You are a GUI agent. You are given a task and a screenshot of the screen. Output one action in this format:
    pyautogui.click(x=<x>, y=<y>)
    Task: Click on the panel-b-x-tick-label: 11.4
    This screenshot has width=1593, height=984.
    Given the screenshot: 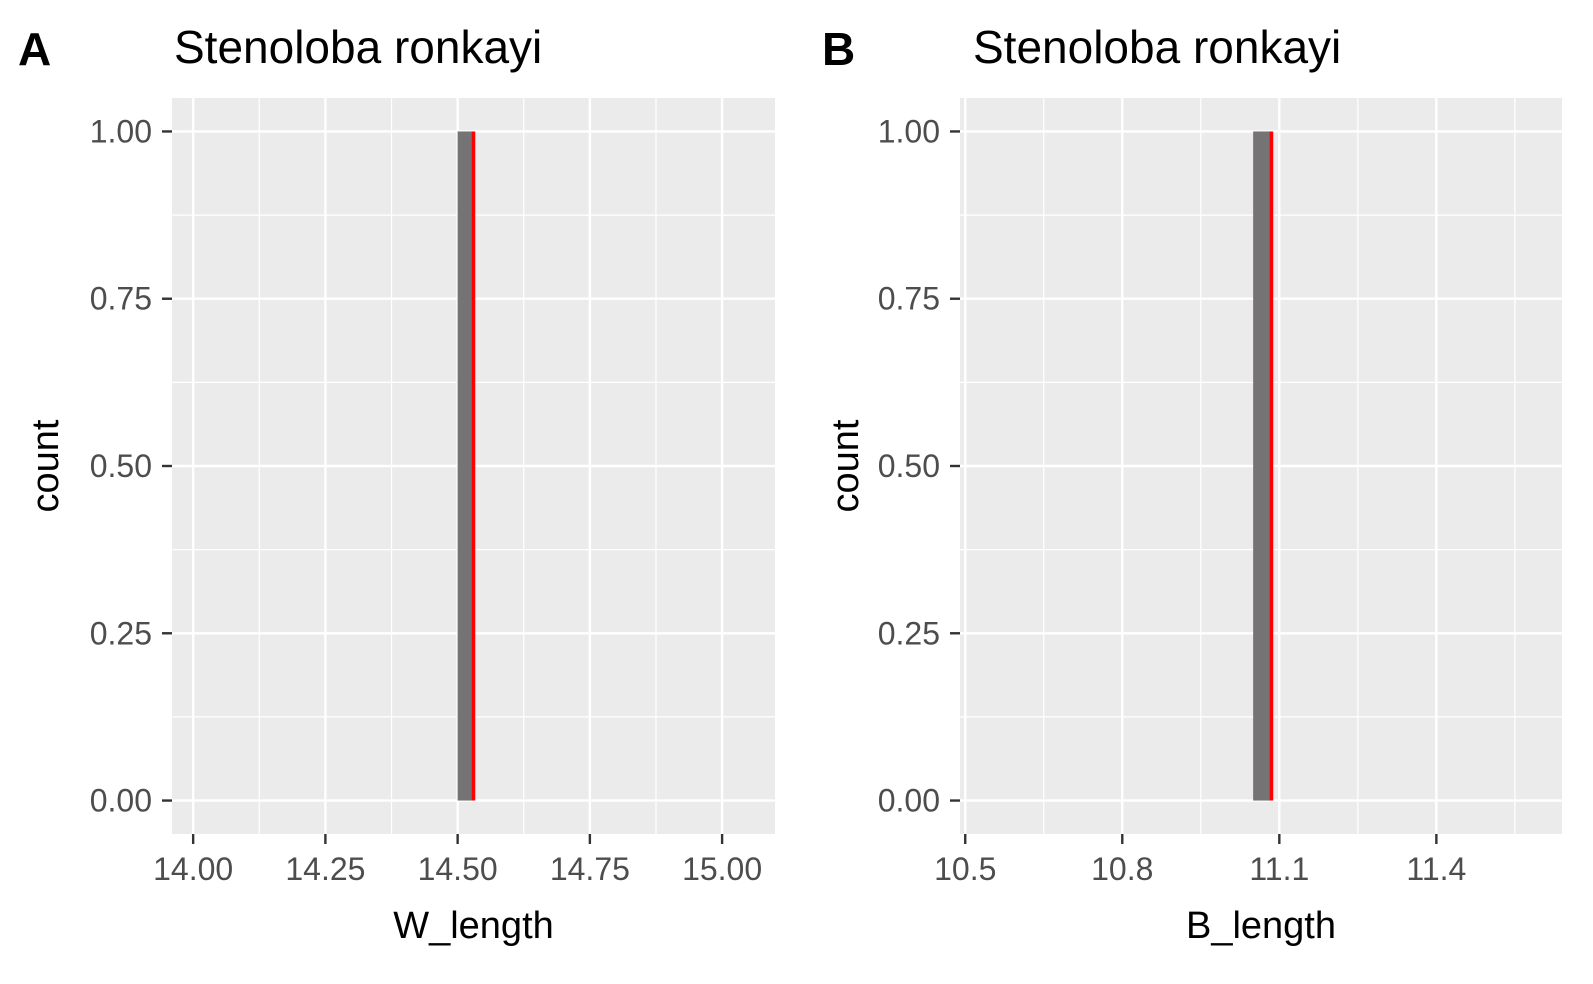 What is the action you would take?
    pyautogui.click(x=1436, y=869)
    